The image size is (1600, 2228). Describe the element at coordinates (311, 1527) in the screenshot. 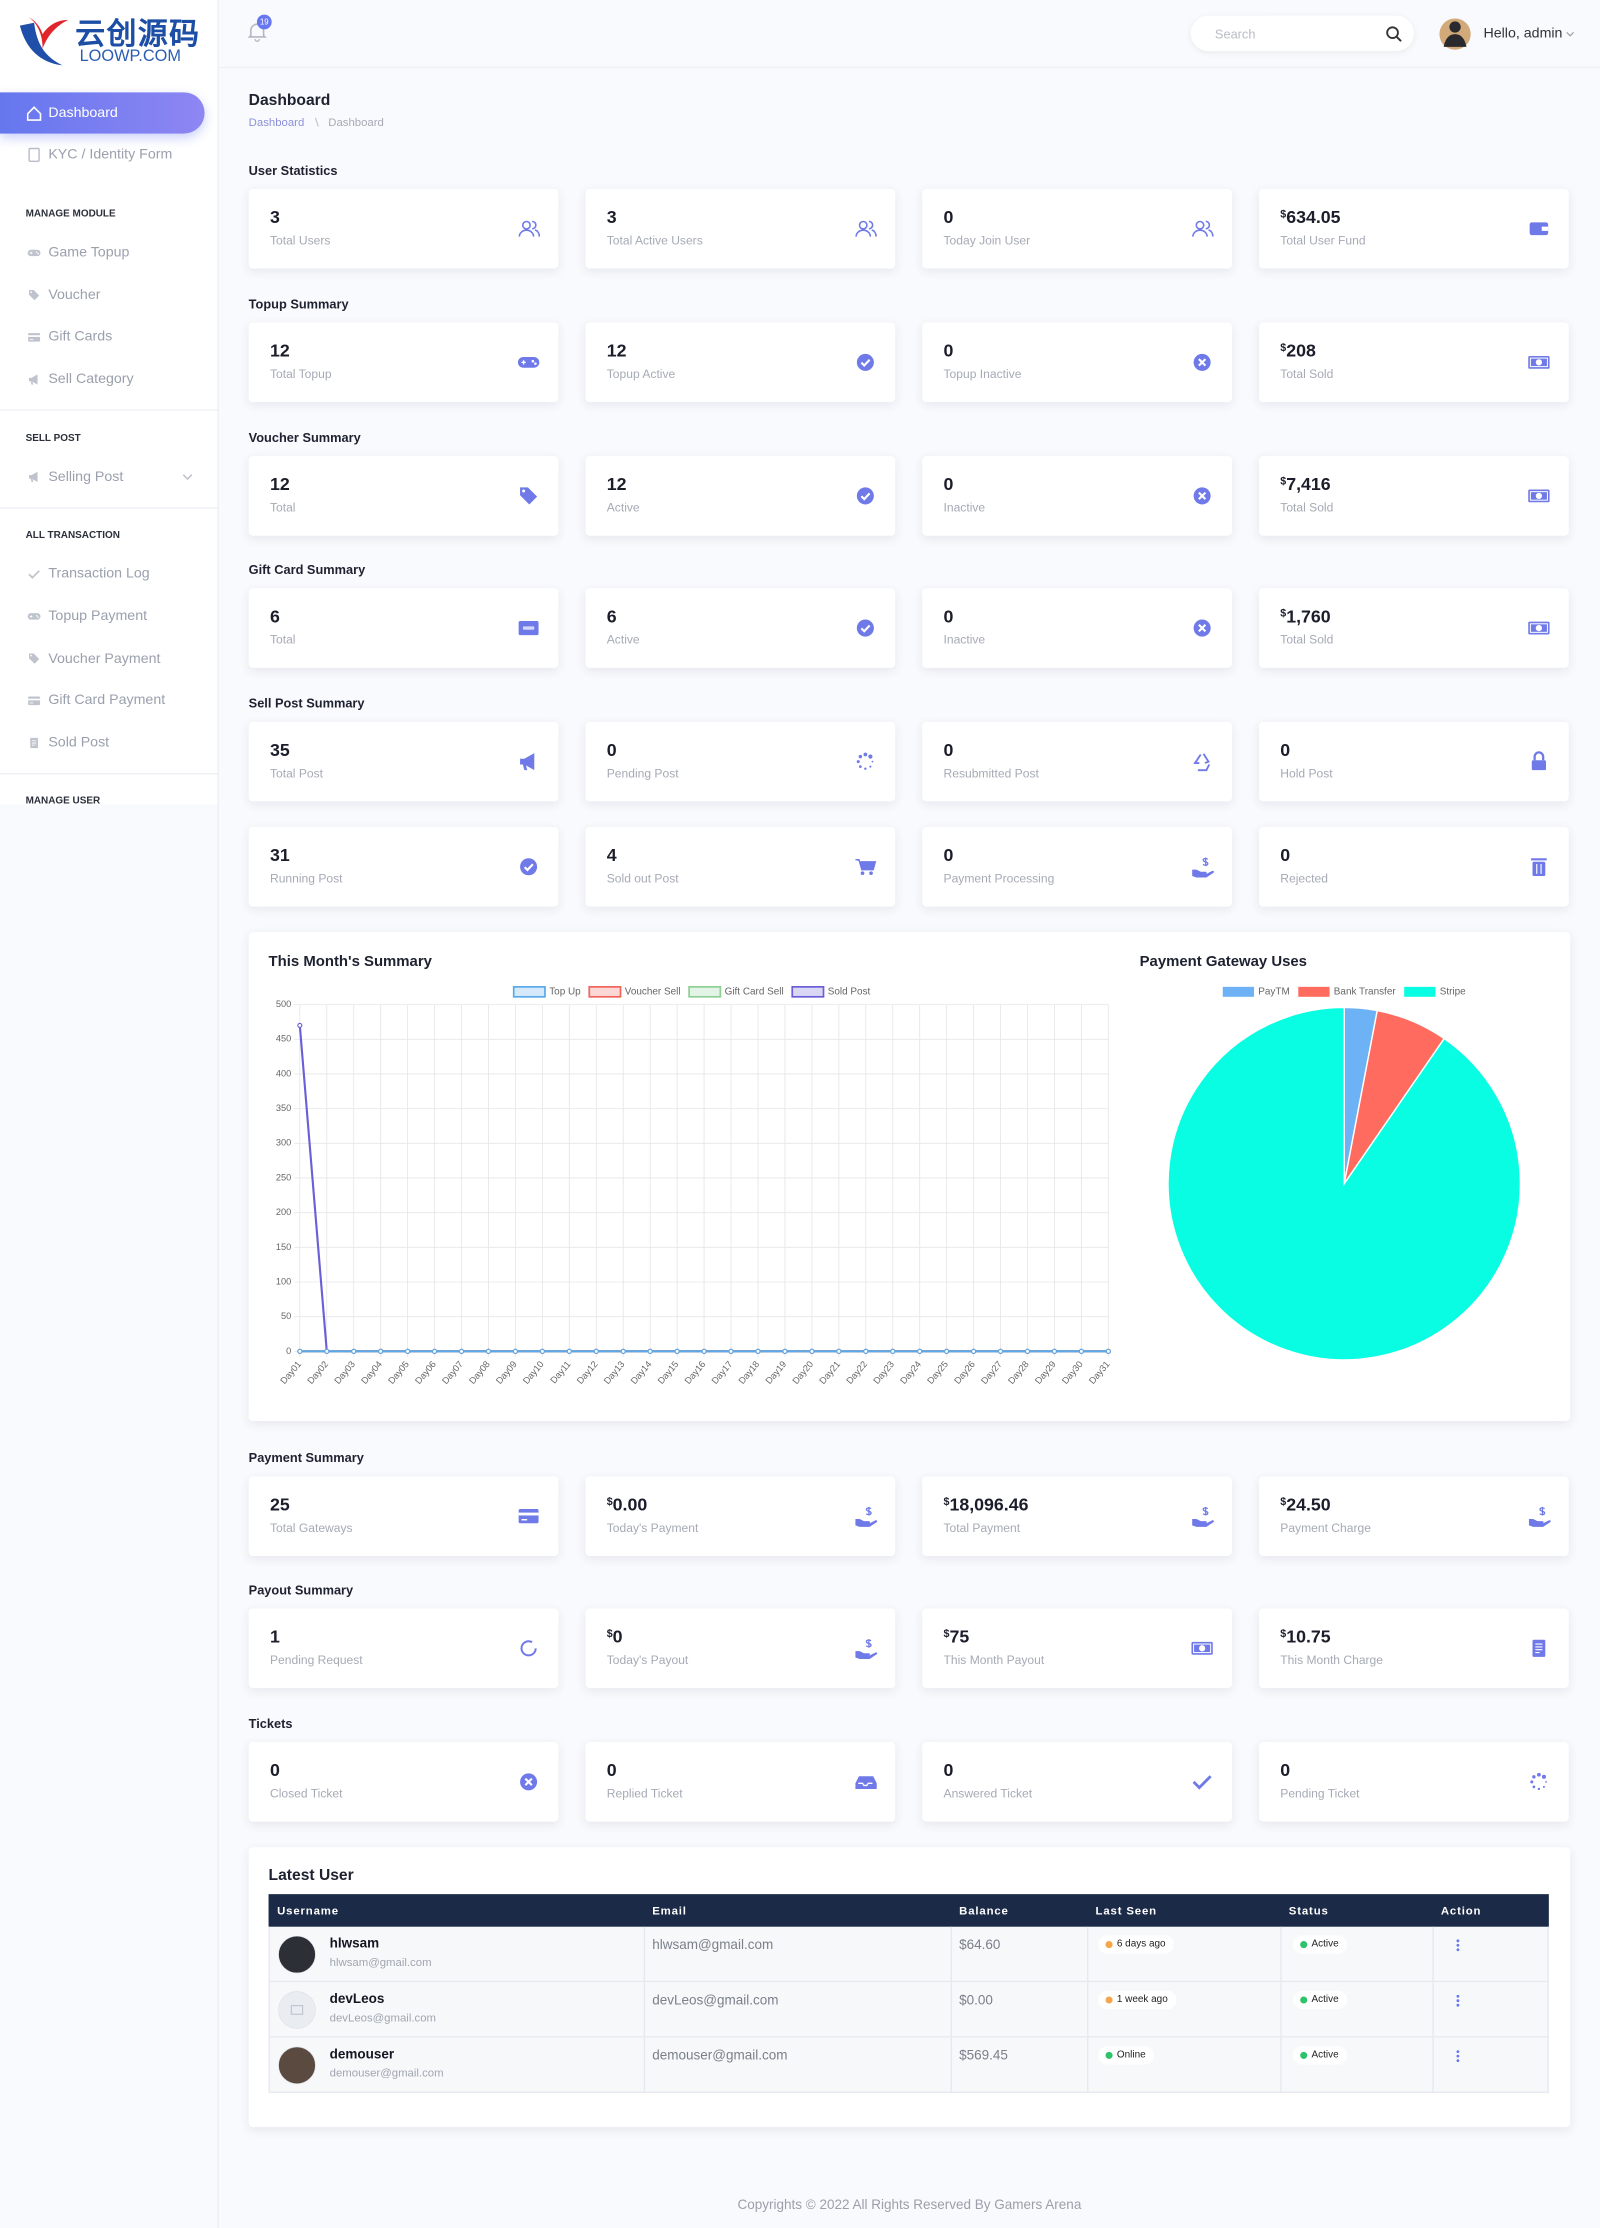

I see `card-label: Total Gateways` at that location.